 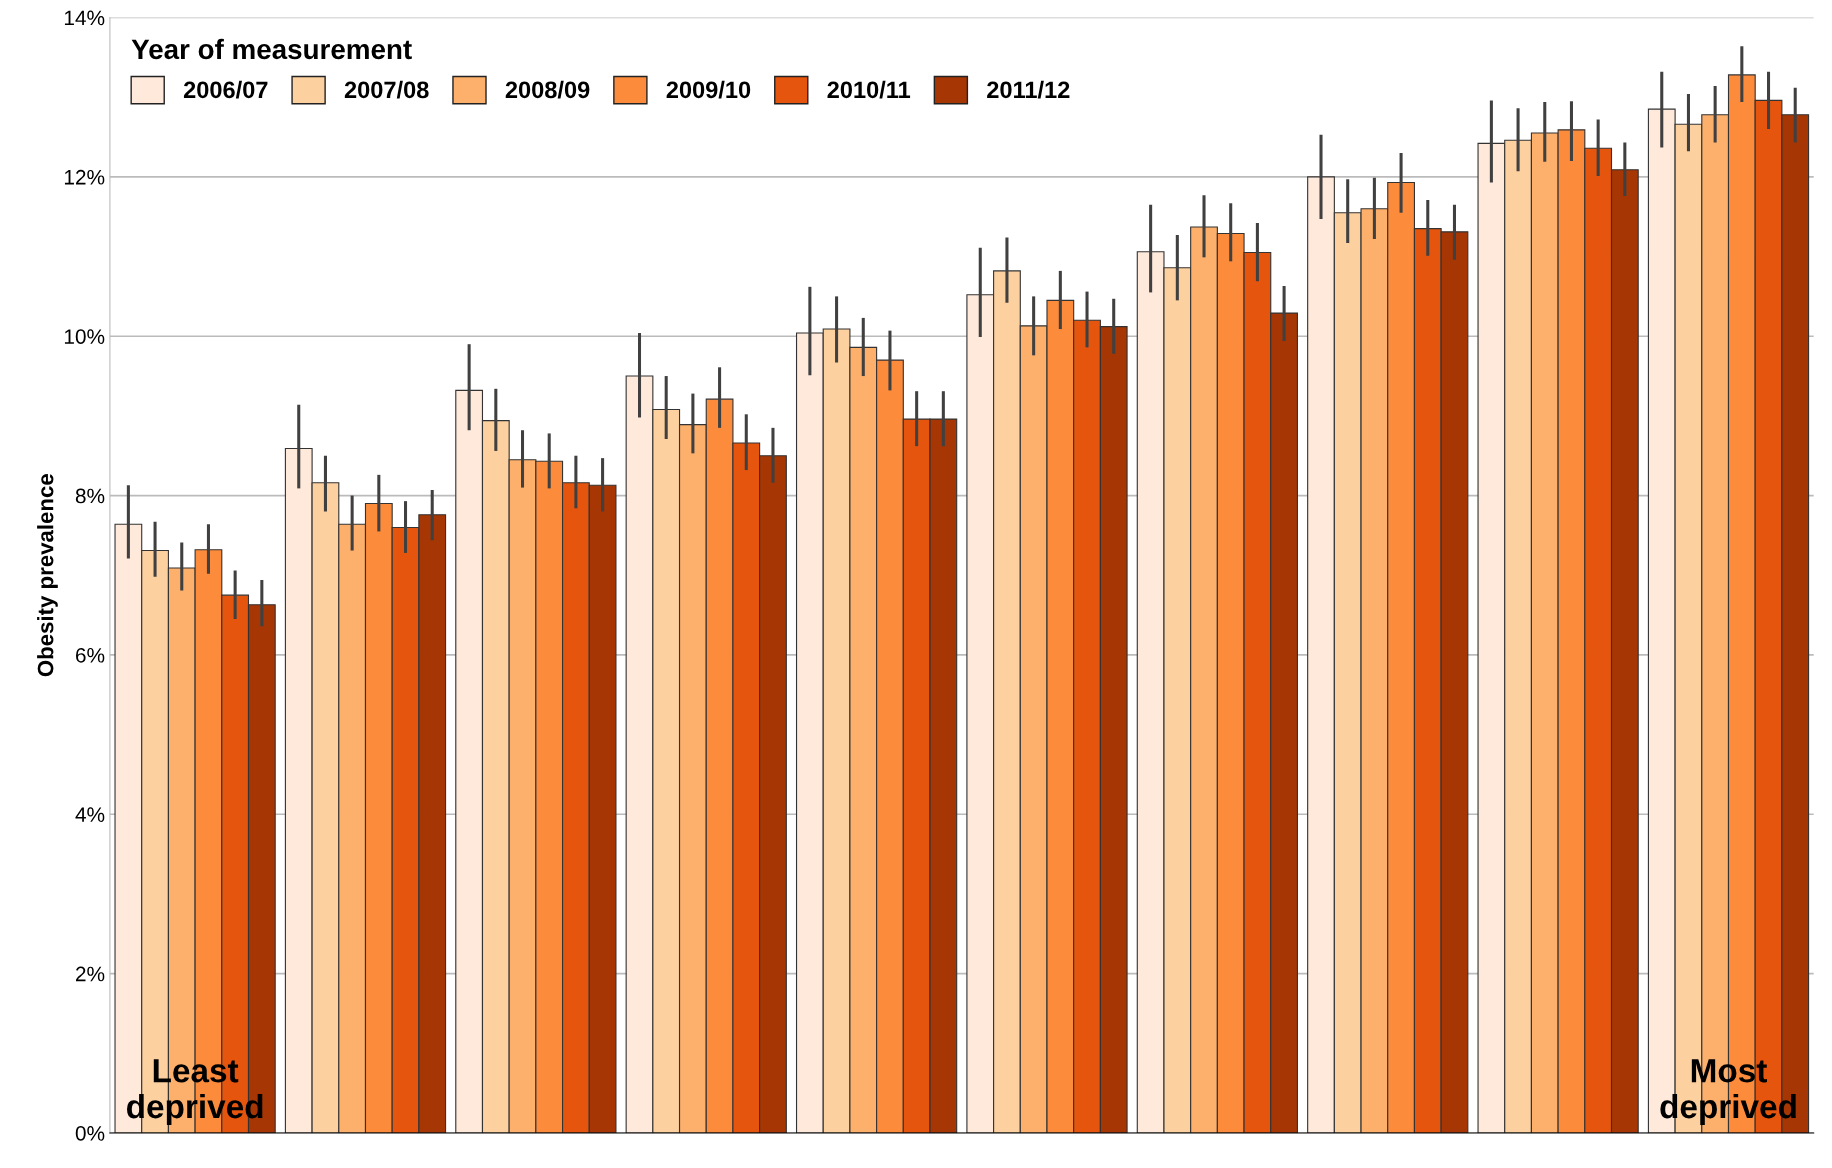 What do you see at coordinates (547, 89) in the screenshot?
I see `legend-label: 2008/09` at bounding box center [547, 89].